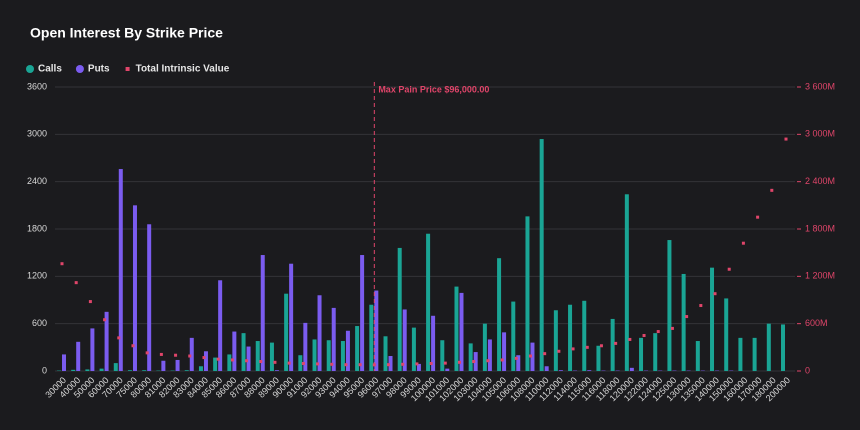 The height and width of the screenshot is (430, 860). What do you see at coordinates (820, 134) in the screenshot?
I see `y2-tick-label: 3 000M` at bounding box center [820, 134].